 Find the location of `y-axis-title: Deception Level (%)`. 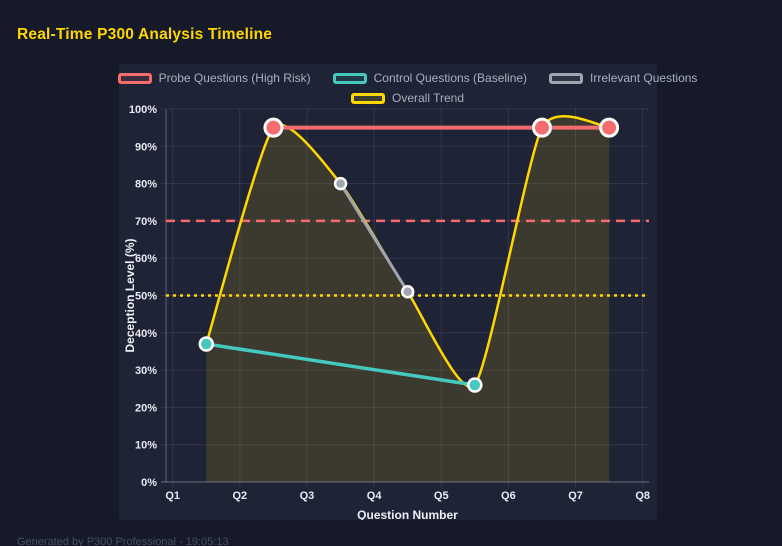

y-axis-title: Deception Level (%) is located at coordinates (130, 295).